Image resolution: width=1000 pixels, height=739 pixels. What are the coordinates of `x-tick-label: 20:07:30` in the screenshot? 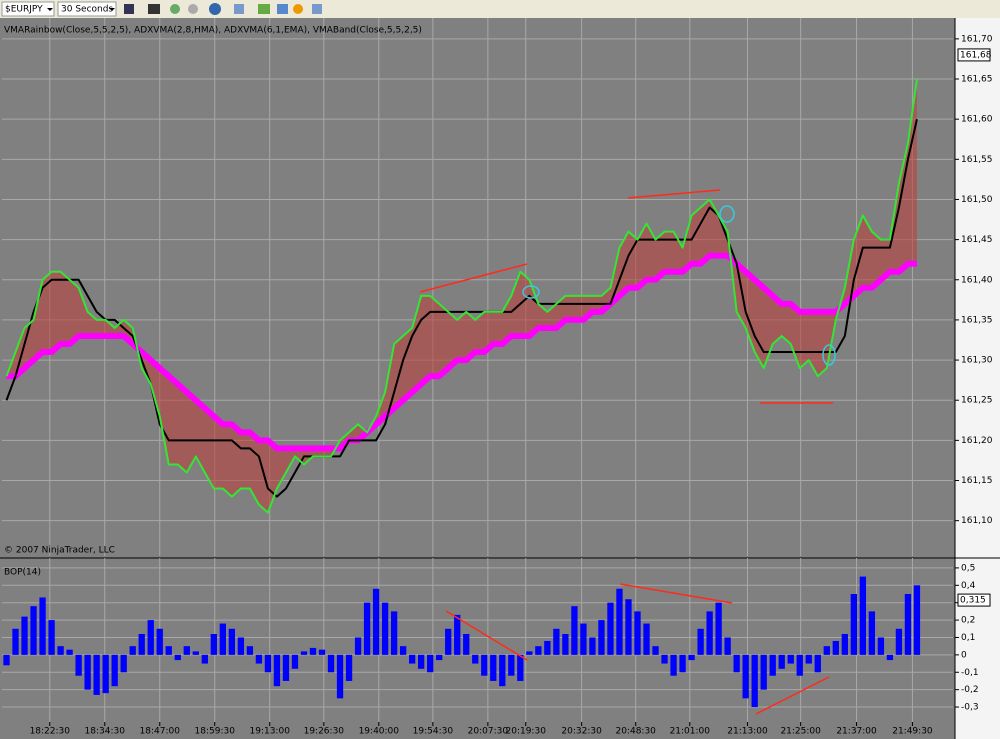 It's located at (488, 732).